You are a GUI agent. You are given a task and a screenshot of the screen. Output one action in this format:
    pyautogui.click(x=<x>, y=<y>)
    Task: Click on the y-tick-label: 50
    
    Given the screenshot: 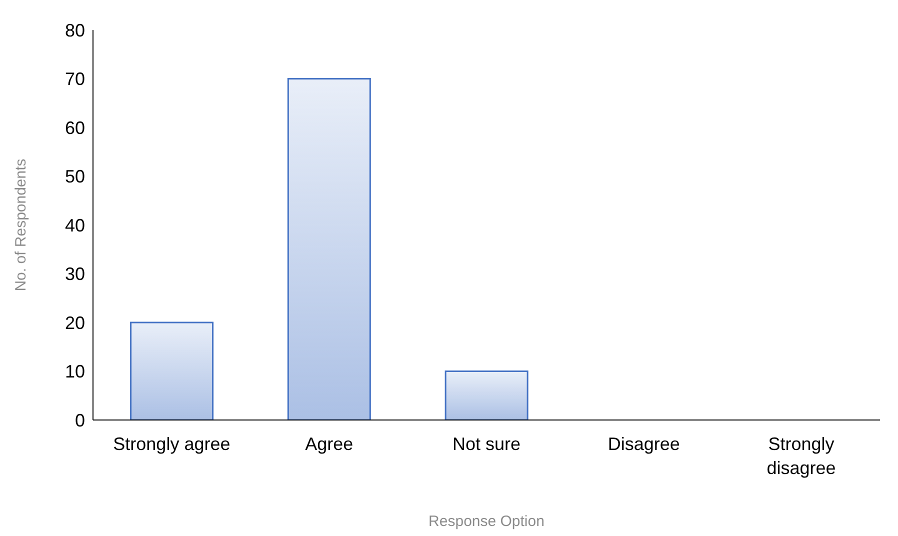 What is the action you would take?
    pyautogui.click(x=74, y=176)
    